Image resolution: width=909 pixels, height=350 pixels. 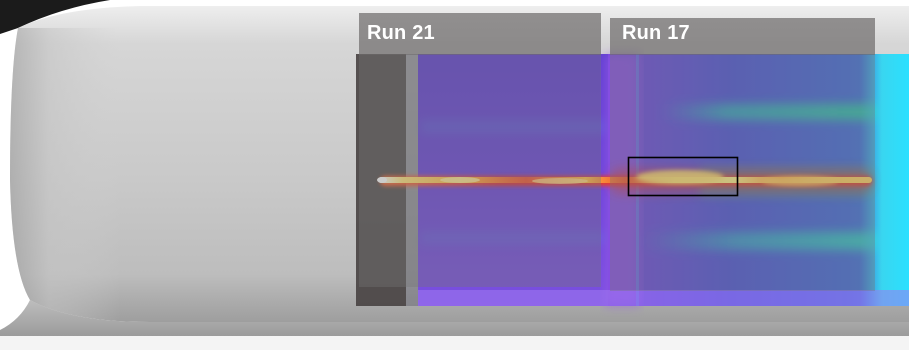 What do you see at coordinates (401, 33) in the screenshot?
I see `run21-label: Run 21` at bounding box center [401, 33].